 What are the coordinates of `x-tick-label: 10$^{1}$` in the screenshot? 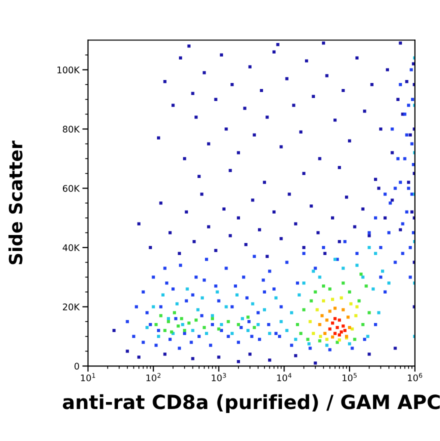 It's located at (88, 377).